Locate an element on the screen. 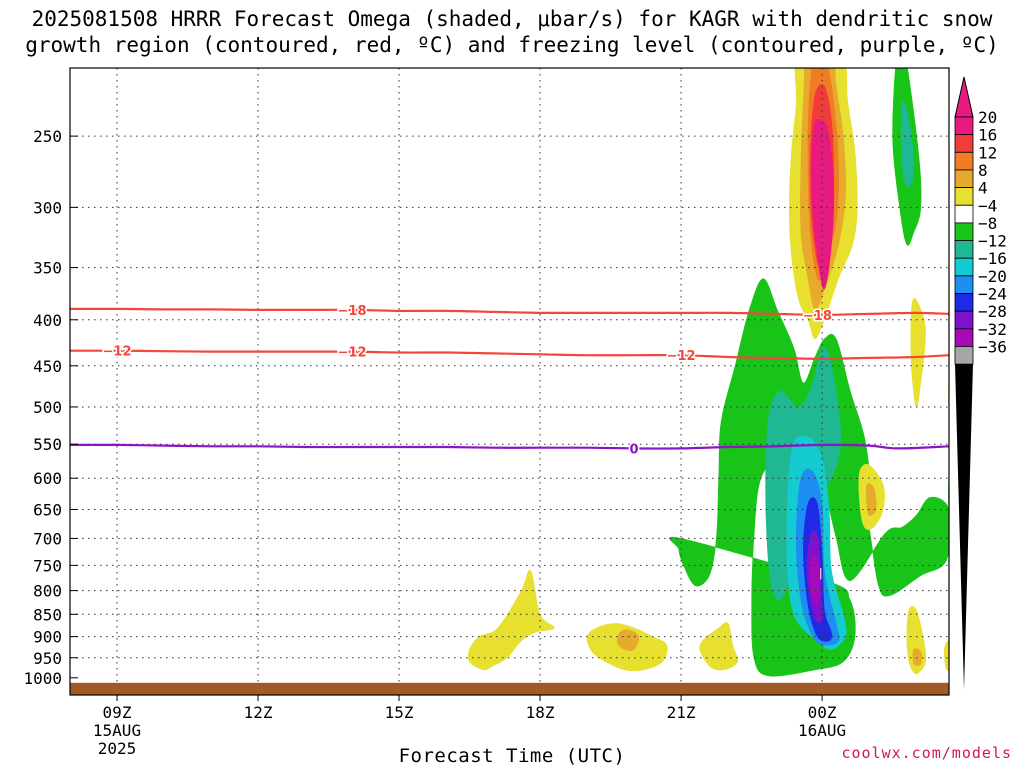  y-tick-label: 1000 is located at coordinates (42, 678).